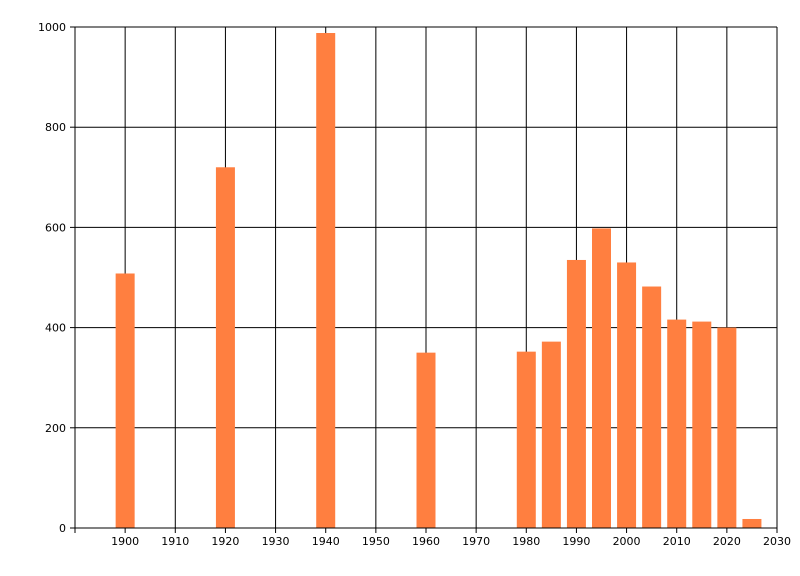 This screenshot has width=800, height=576. Describe the element at coordinates (175, 541) in the screenshot. I see `x-tick-label: 1910` at that location.